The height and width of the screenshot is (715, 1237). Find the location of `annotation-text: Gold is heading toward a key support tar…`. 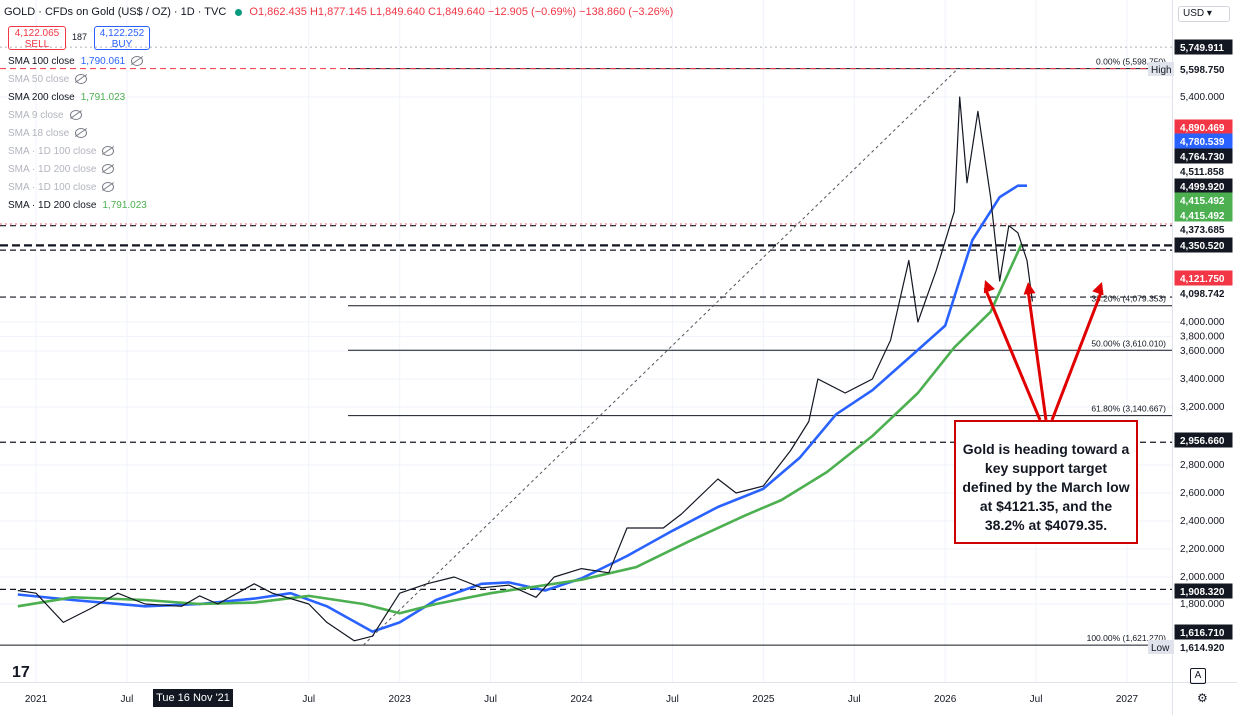

annotation-text: Gold is heading toward a key support tar… is located at coordinates (1046, 487).